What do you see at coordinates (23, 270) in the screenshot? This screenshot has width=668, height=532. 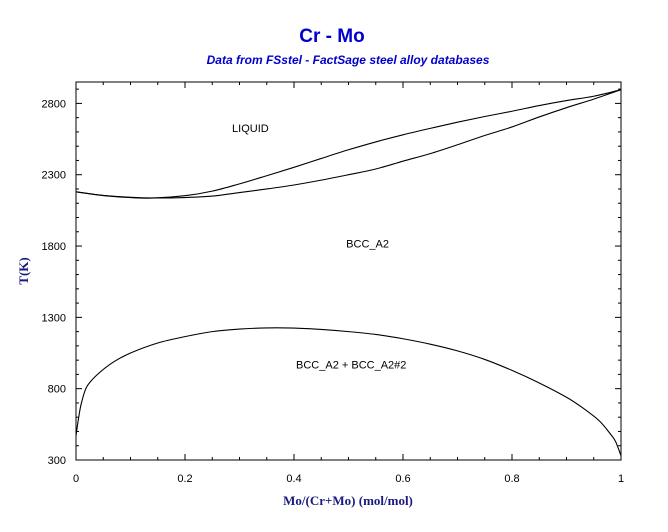 I see `y-axis-label: T(K)` at bounding box center [23, 270].